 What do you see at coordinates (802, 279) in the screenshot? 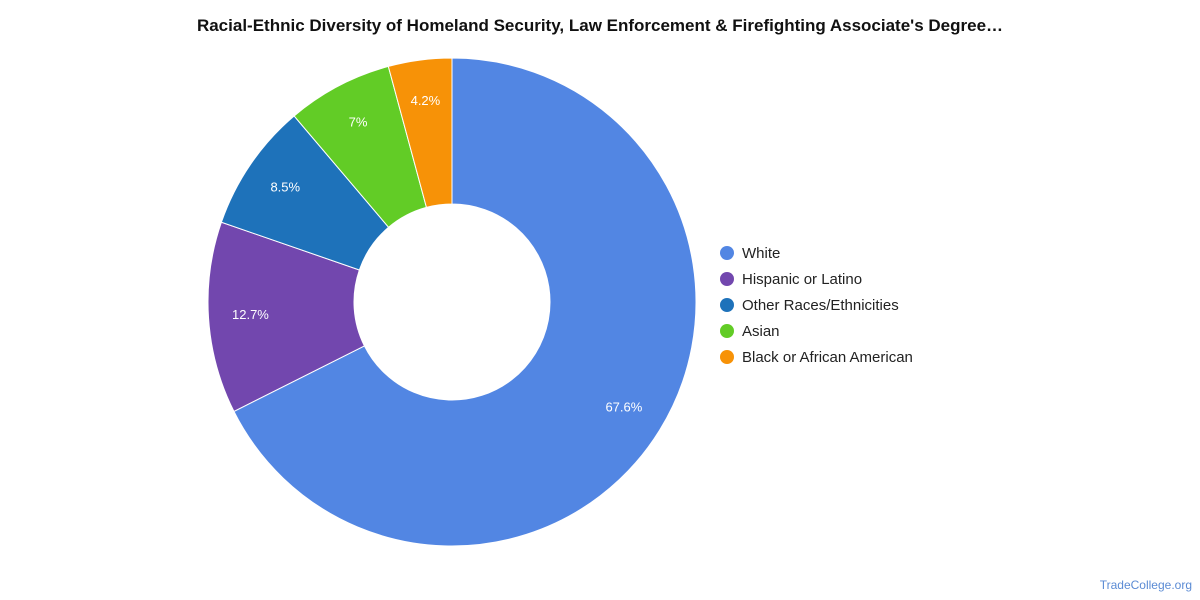
I see `legend-label: Hispanic or Latino` at bounding box center [802, 279].